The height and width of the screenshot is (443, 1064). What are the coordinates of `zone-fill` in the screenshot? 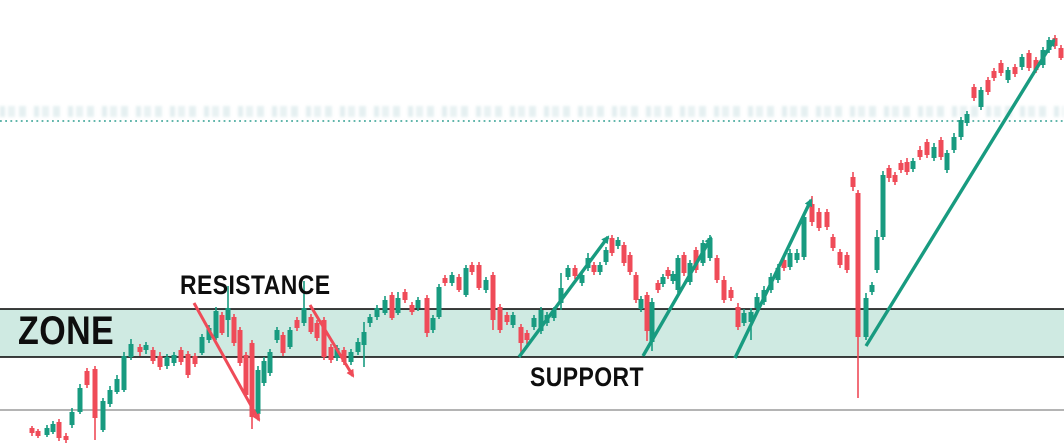 It's located at (532, 333).